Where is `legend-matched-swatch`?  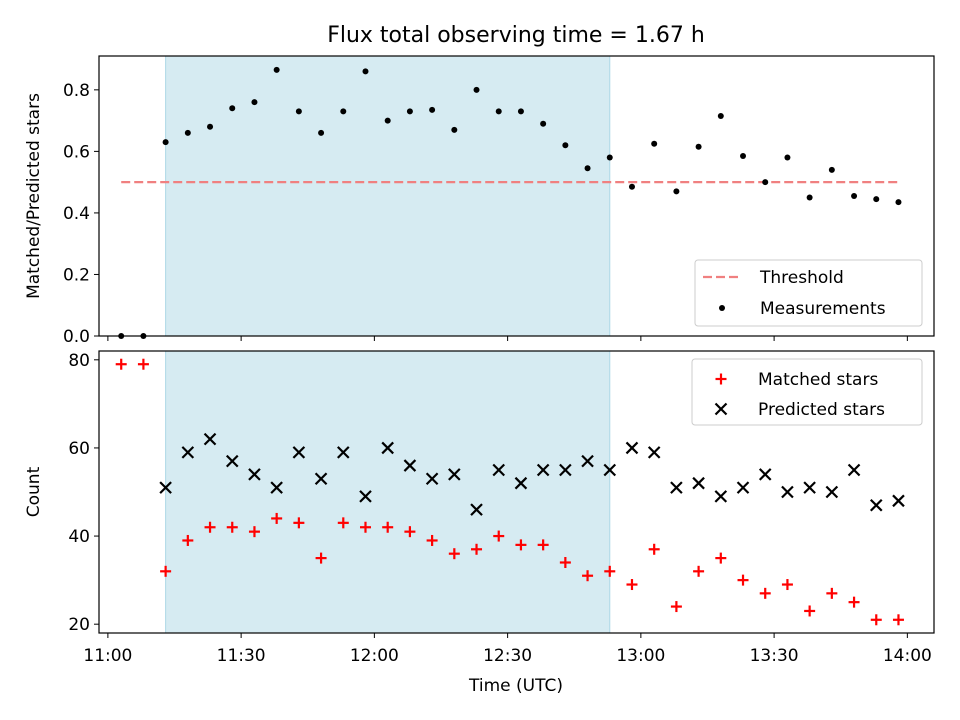 legend-matched-swatch is located at coordinates (721, 379).